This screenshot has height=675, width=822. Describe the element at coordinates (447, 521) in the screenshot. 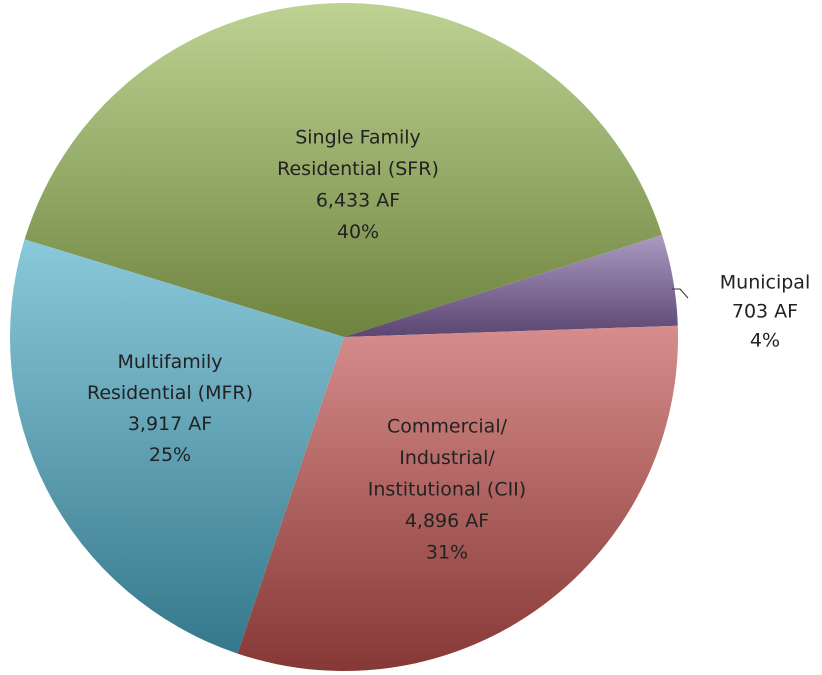

I see `value-label: 4,896 AF` at that location.